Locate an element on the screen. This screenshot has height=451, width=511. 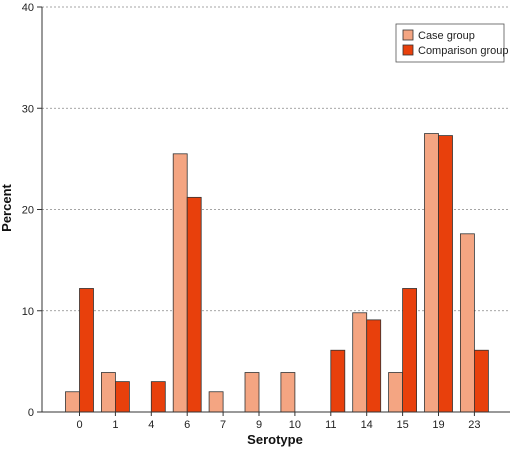
y-tick-label: 0 is located at coordinates (31, 413).